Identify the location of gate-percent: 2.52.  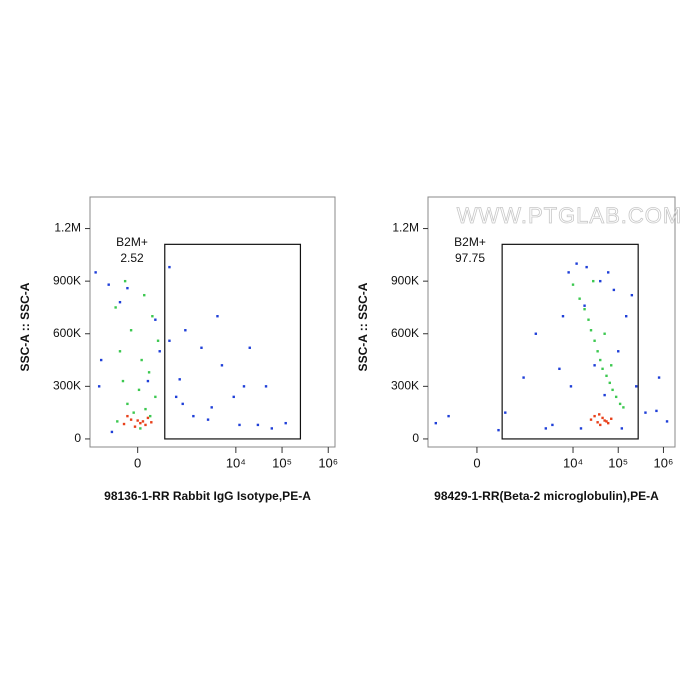
(132, 258).